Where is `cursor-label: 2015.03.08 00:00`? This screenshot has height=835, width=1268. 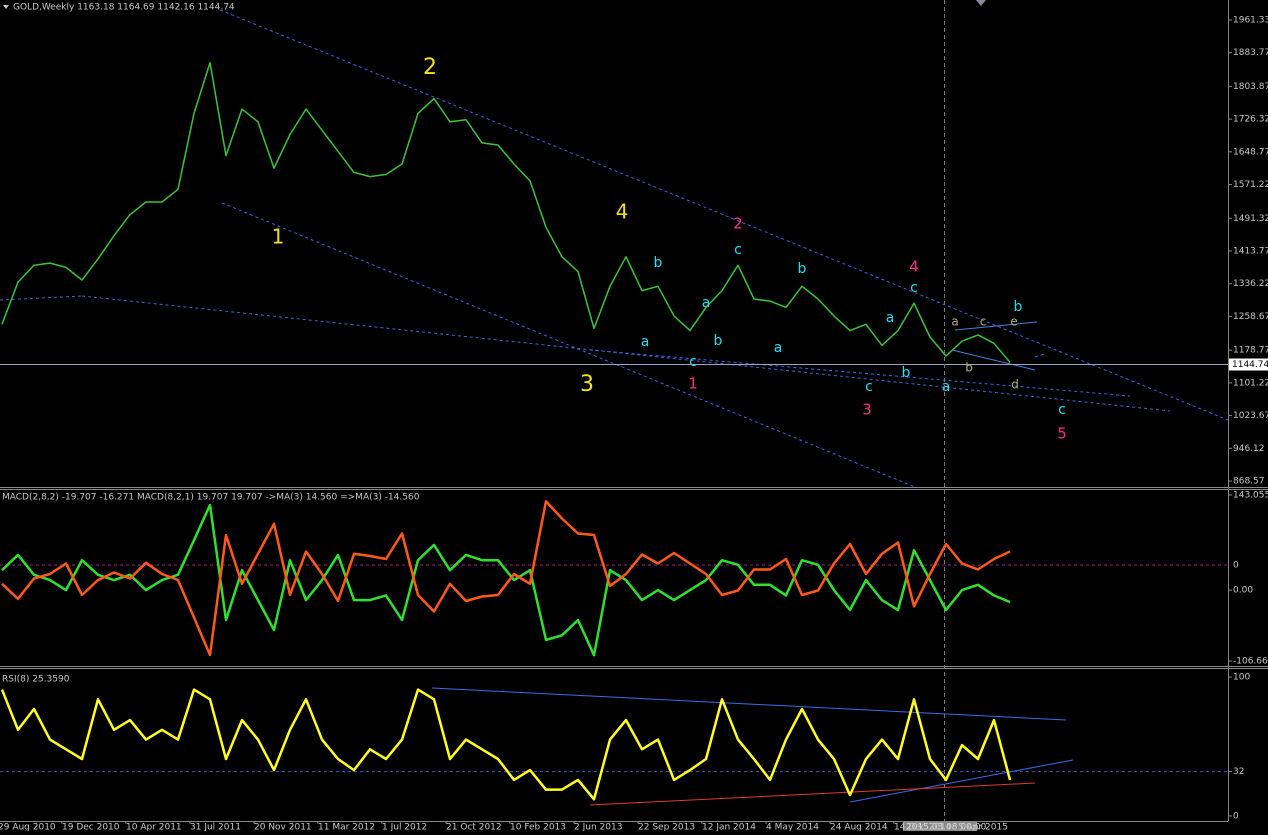 cursor-label: 2015.03.08 00:00 is located at coordinates (946, 827).